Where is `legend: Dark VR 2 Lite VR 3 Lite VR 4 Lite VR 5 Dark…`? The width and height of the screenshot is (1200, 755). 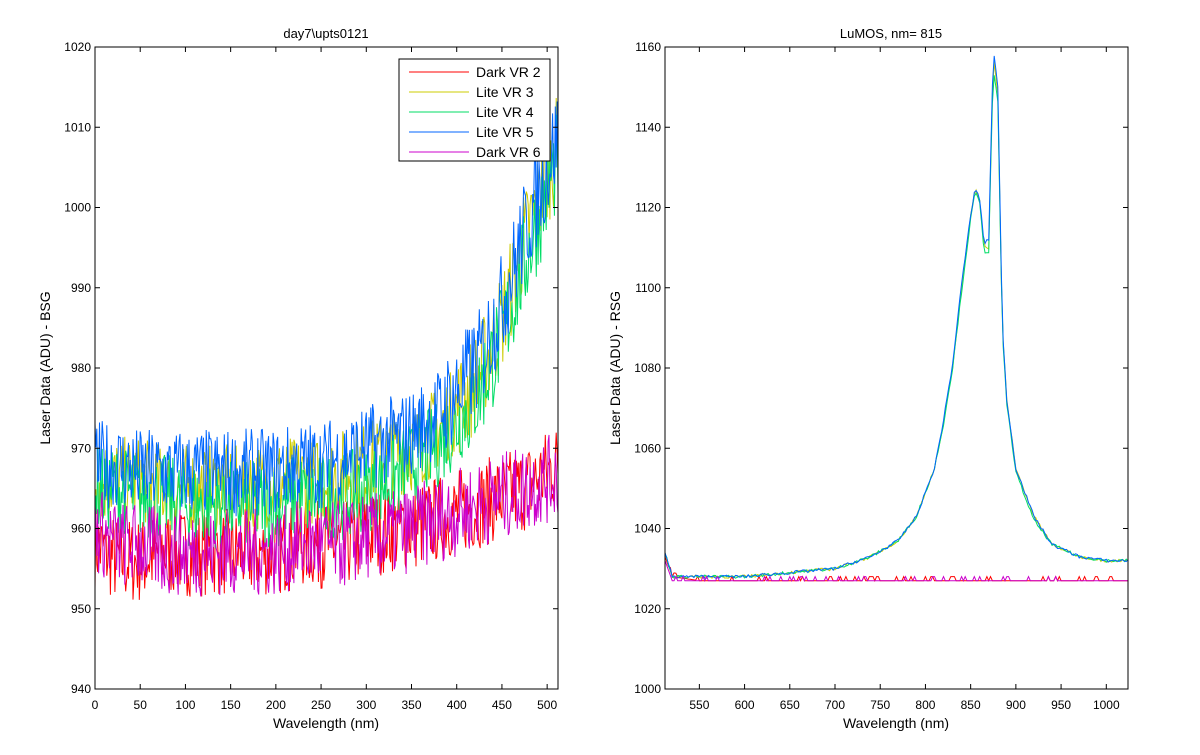
legend: Dark VR 2 Lite VR 3 Lite VR 4 Lite VR 5 Dark… is located at coordinates (474, 110).